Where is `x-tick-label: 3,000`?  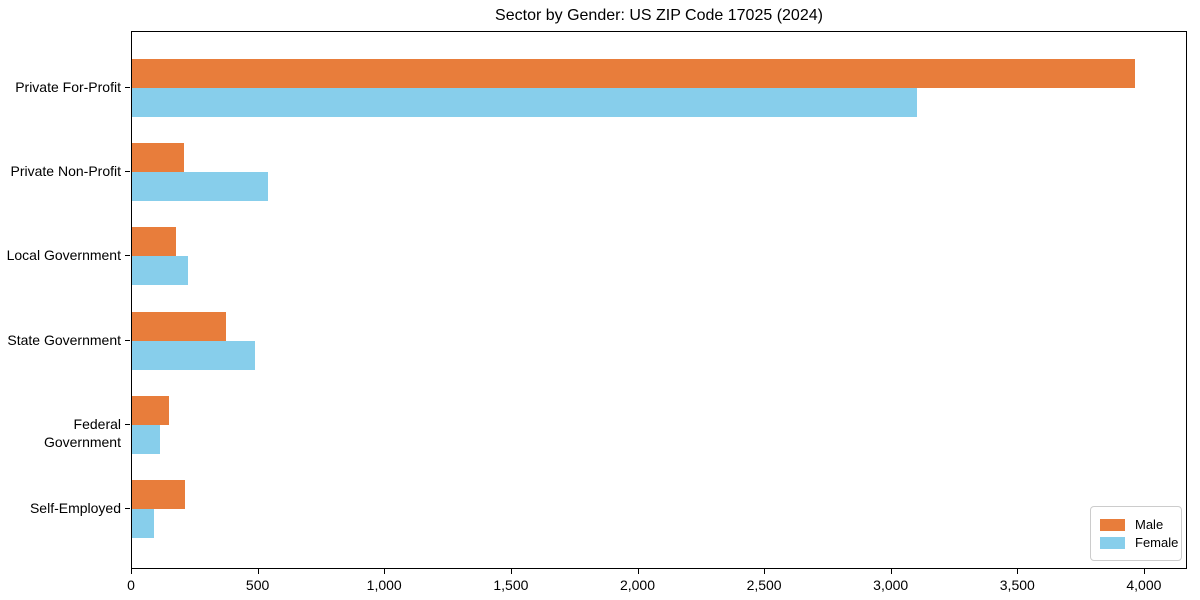 x-tick-label: 3,000 is located at coordinates (891, 585).